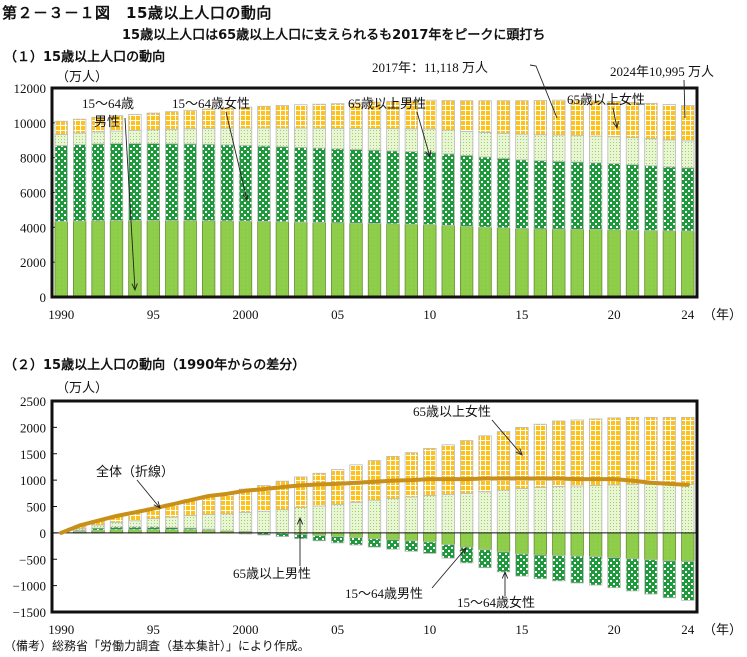 The width and height of the screenshot is (747, 657). What do you see at coordinates (33, 480) in the screenshot?
I see `y-tick-label: 1000` at bounding box center [33, 480].